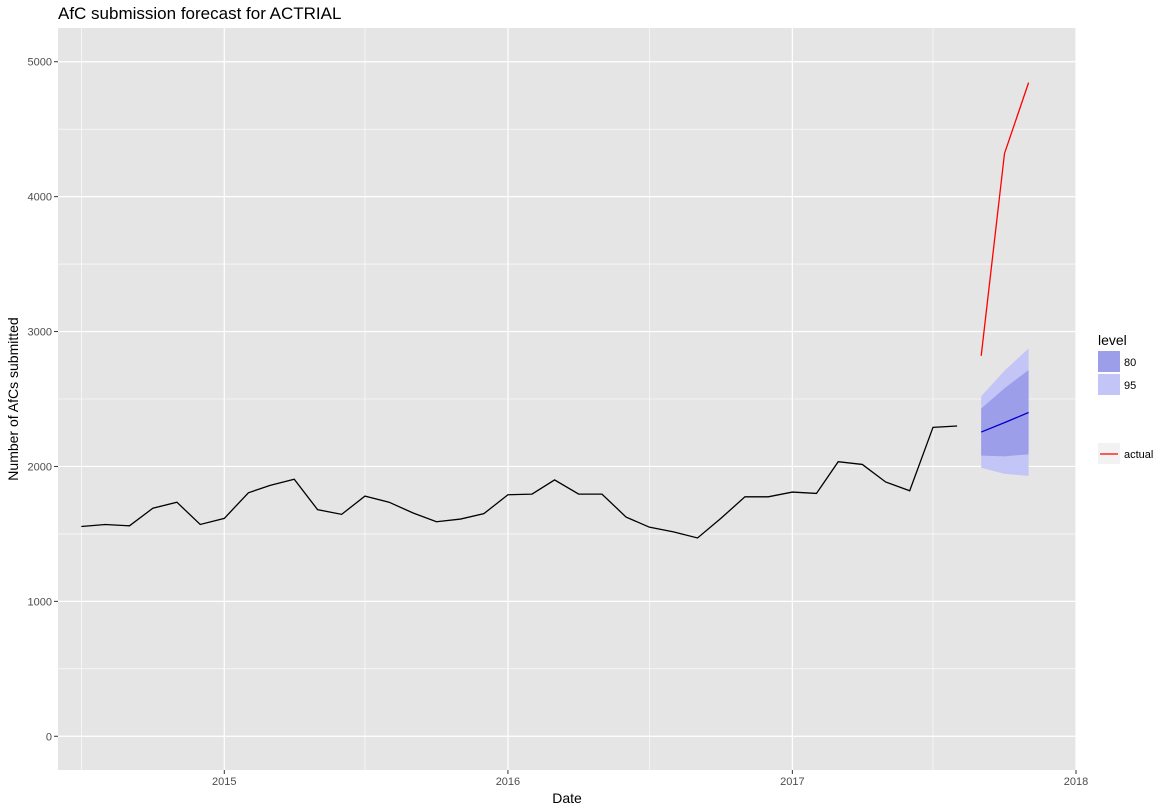  Describe the element at coordinates (43, 400) in the screenshot. I see `y-axis-ticks: 0 1000 2000 3000 4000 5000` at that location.